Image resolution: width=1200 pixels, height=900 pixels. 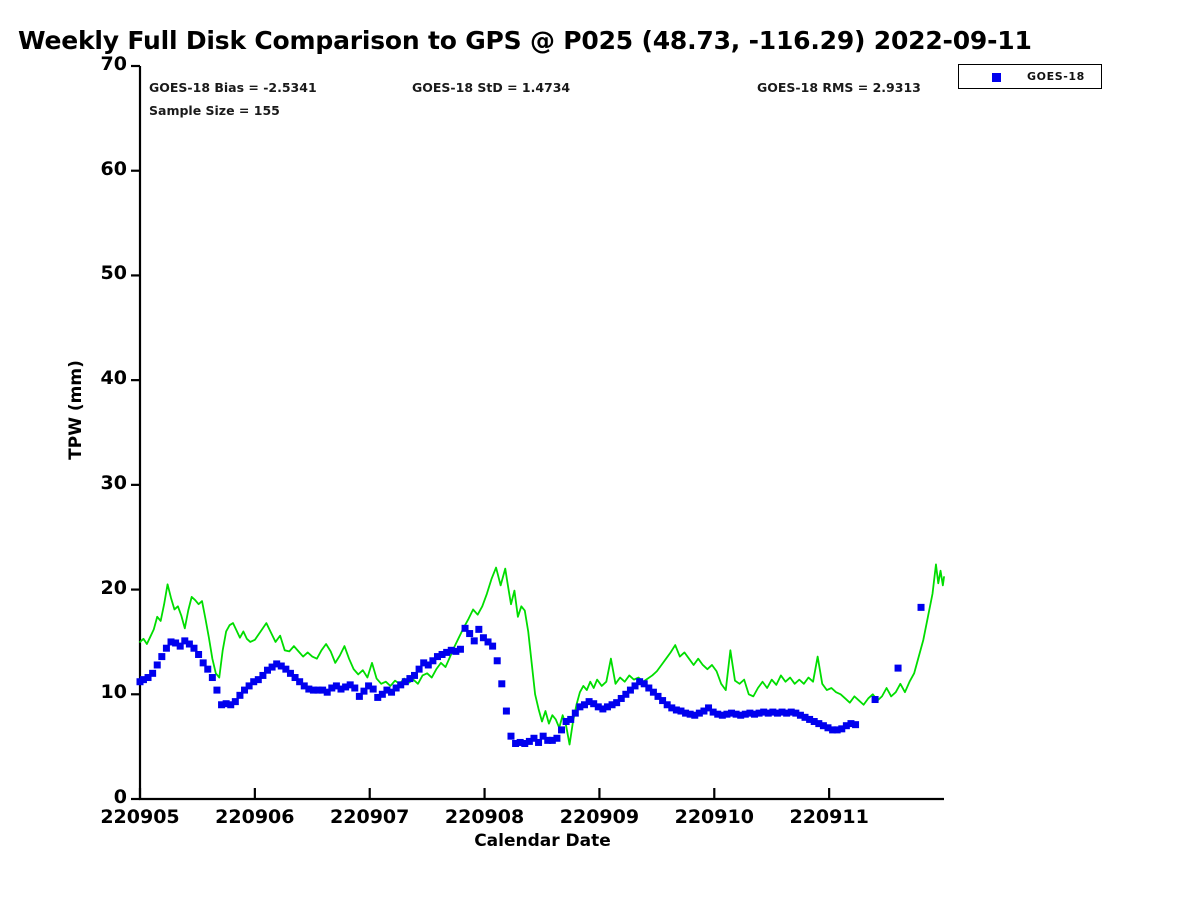 I want to click on line-series-gps, so click(x=542, y=654).